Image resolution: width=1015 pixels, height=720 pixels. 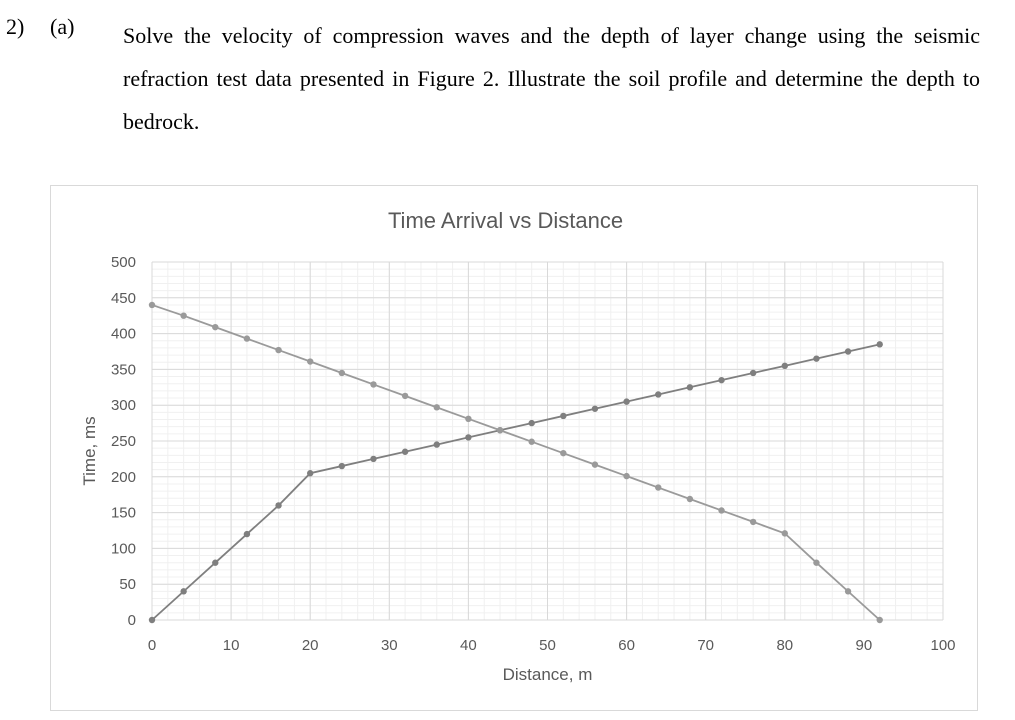 I want to click on question-number: 2), so click(x=15, y=26).